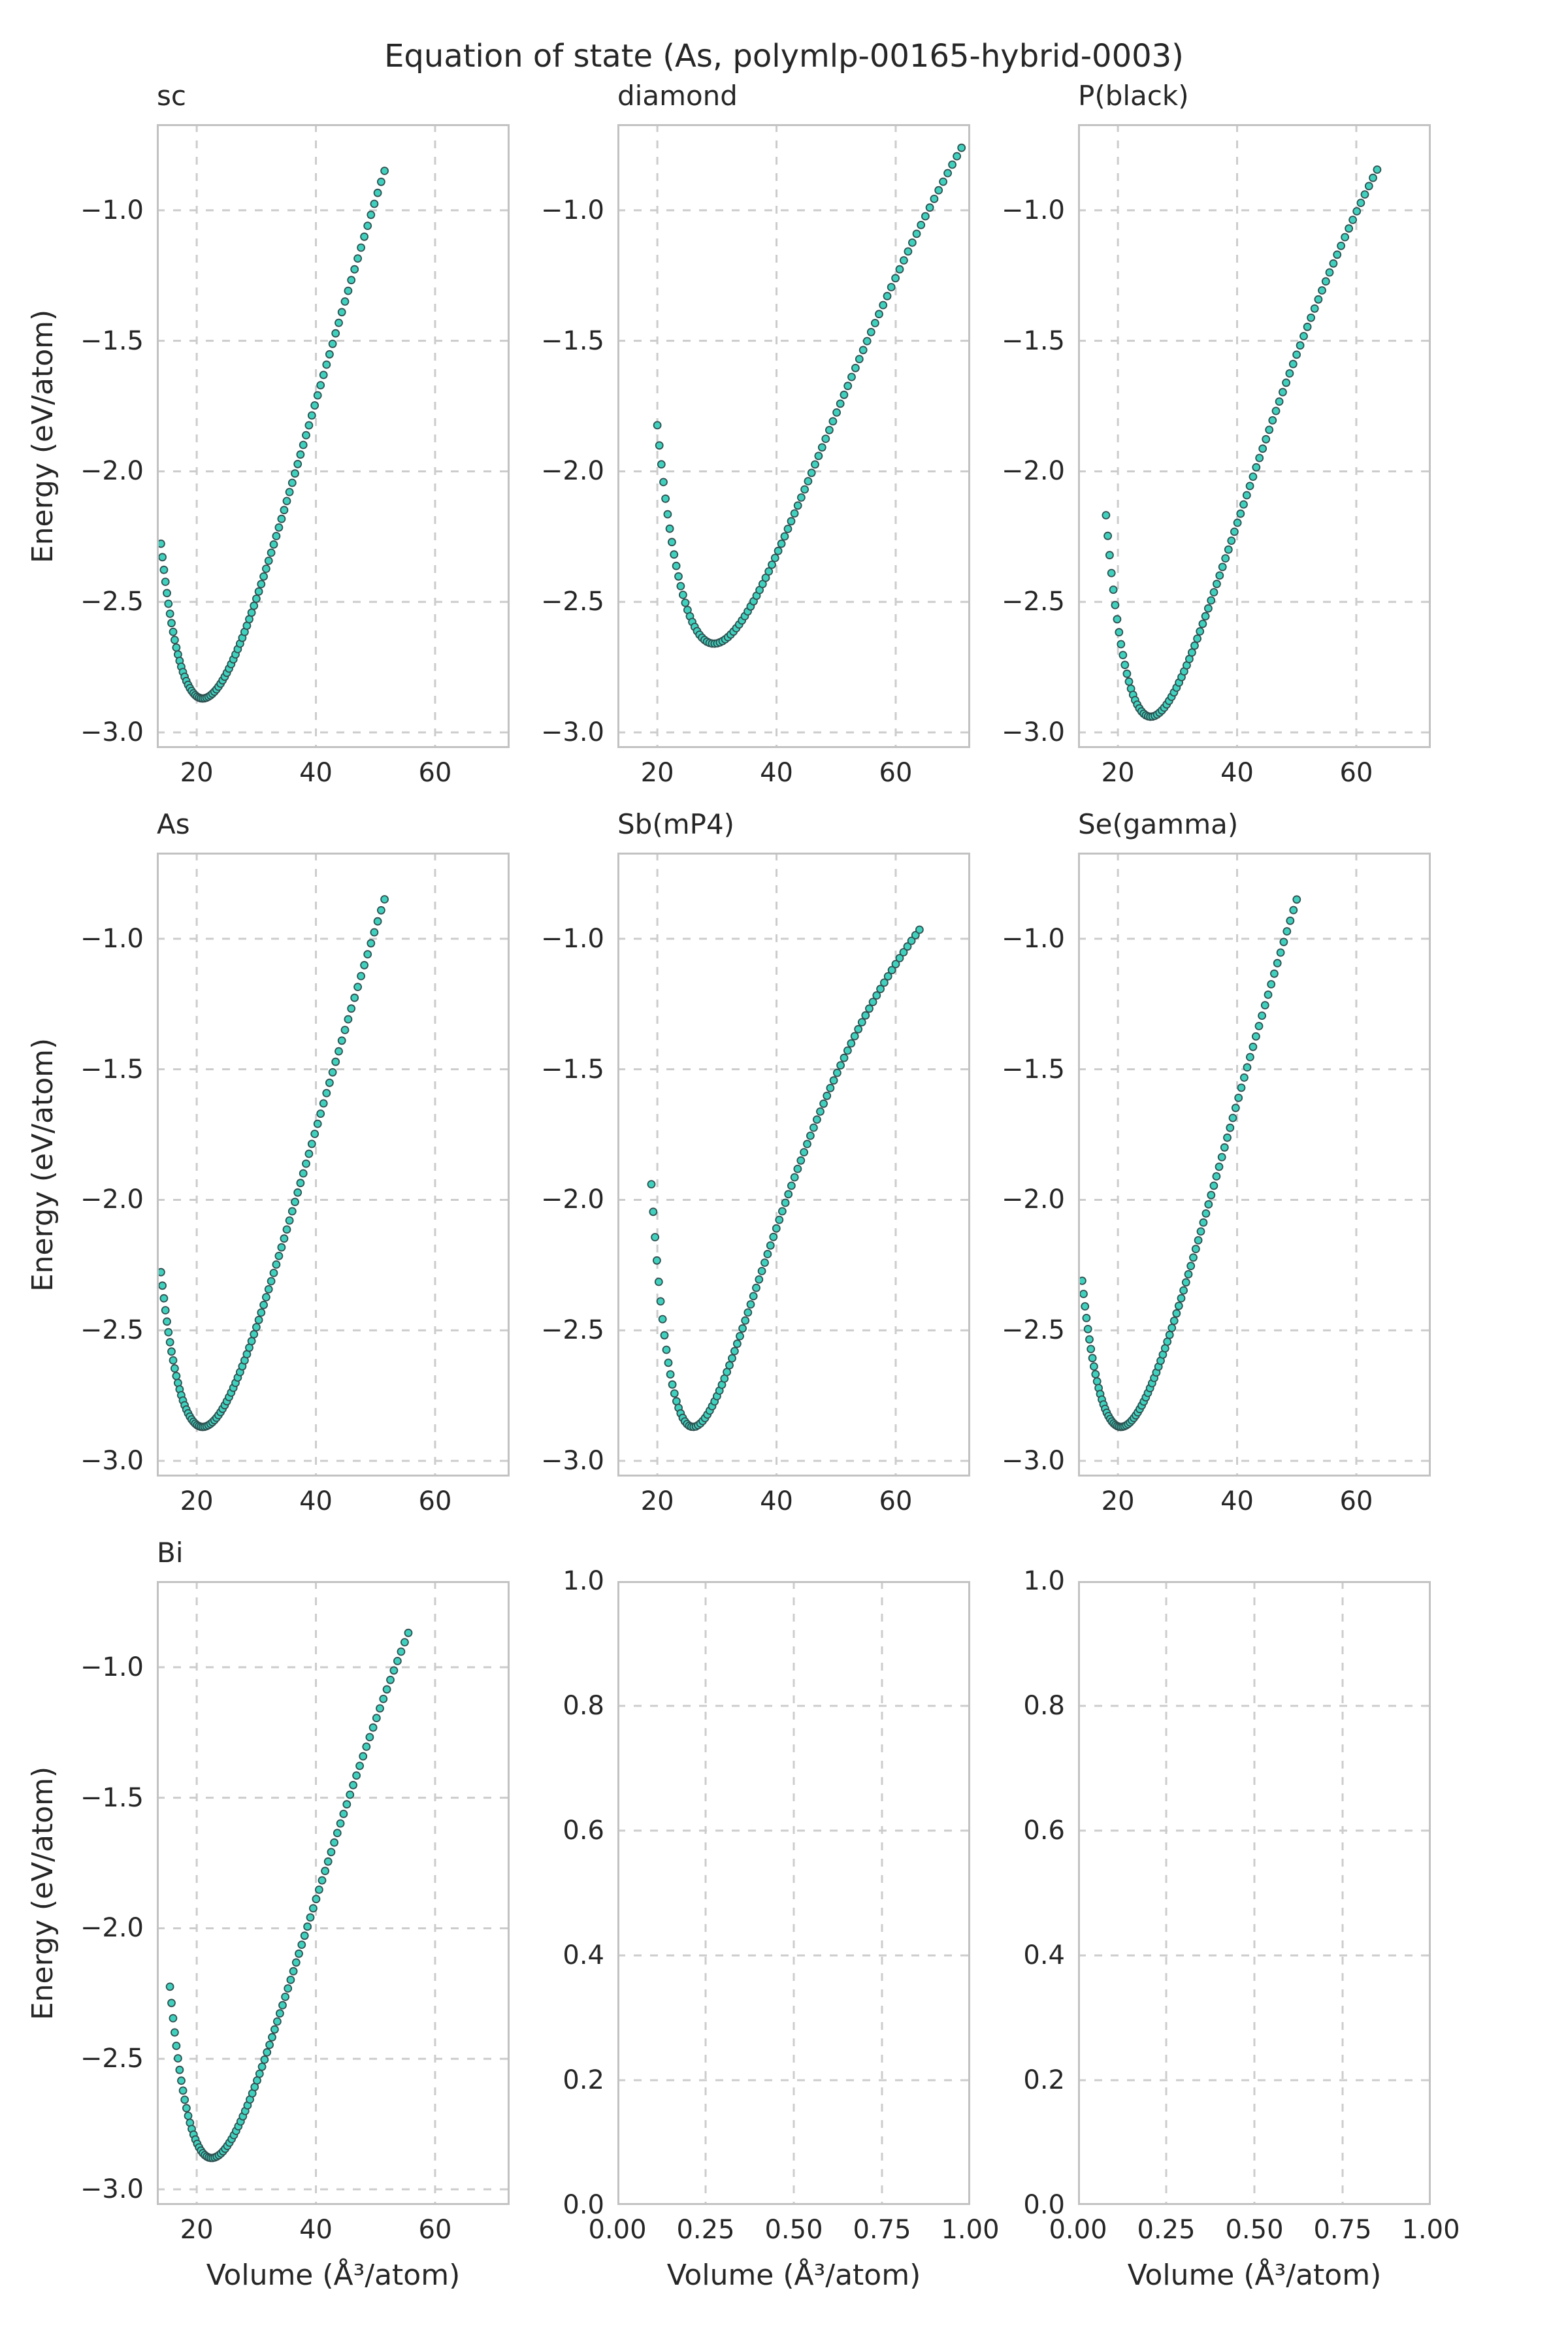 Image resolution: width=1568 pixels, height=2352 pixels. What do you see at coordinates (882, 2230) in the screenshot?
I see `x-tick-label: 0.75` at bounding box center [882, 2230].